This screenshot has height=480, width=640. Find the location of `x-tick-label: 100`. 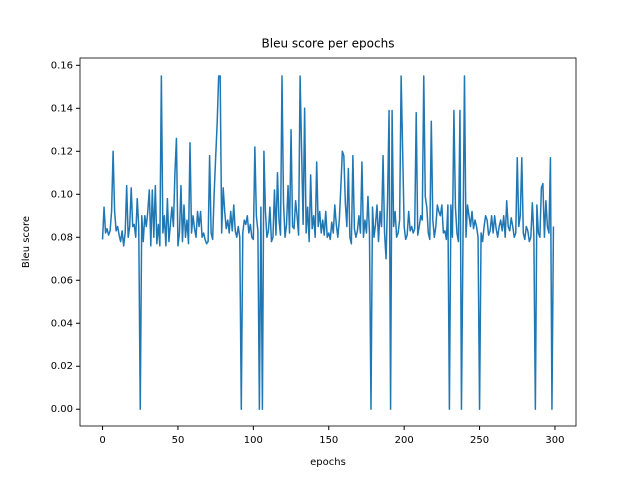

x-tick-label: 100 is located at coordinates (253, 440).